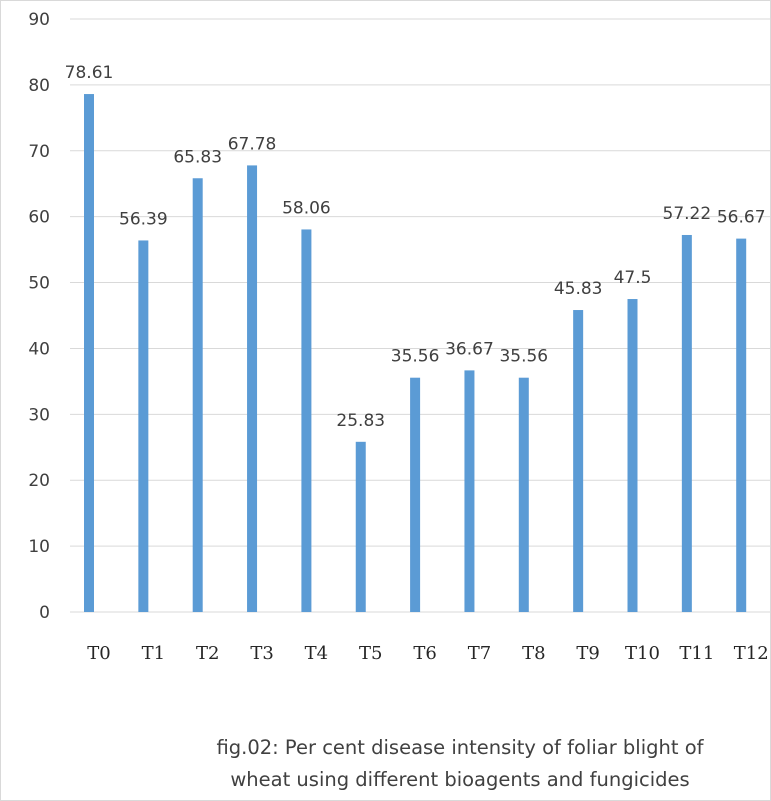  I want to click on y-tick-label: 10, so click(39, 547).